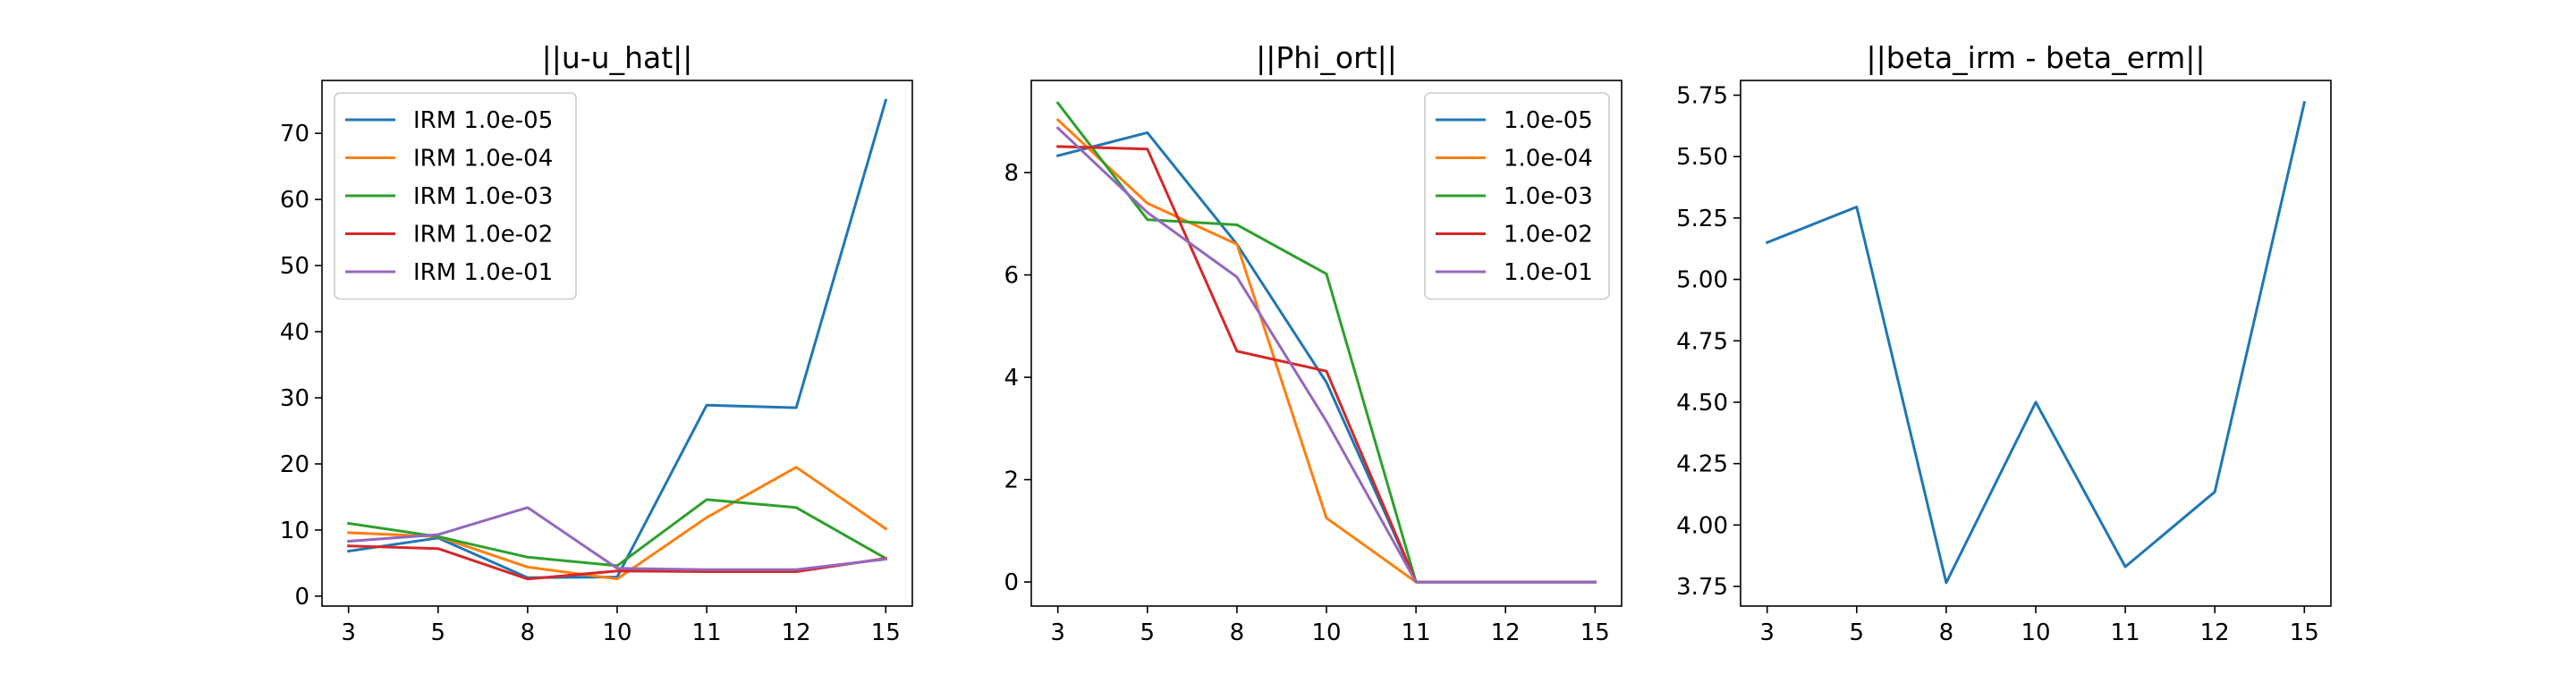  I want to click on y-tick-label: 5.50, so click(1702, 157).